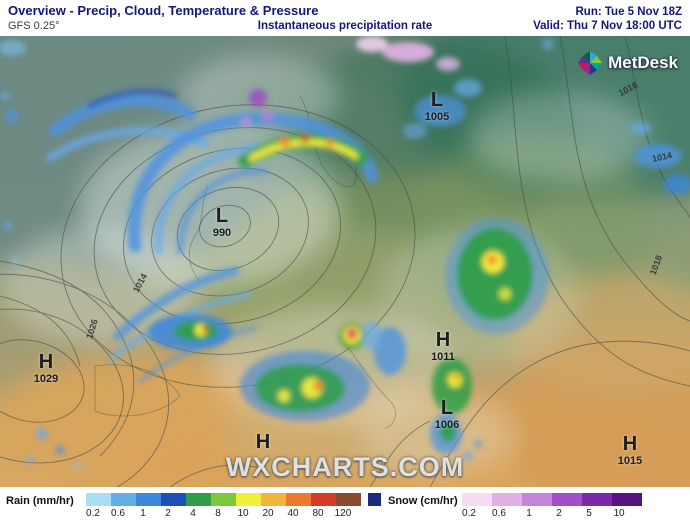  I want to click on rain-scale-tick: 40, so click(293, 513).